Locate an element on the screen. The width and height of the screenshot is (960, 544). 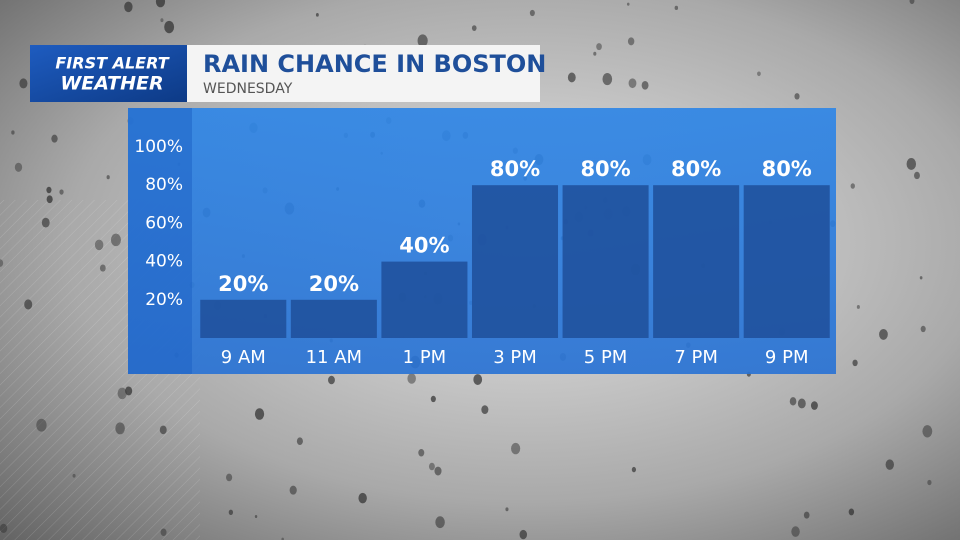
y-tick-label: 40% is located at coordinates (164, 262).